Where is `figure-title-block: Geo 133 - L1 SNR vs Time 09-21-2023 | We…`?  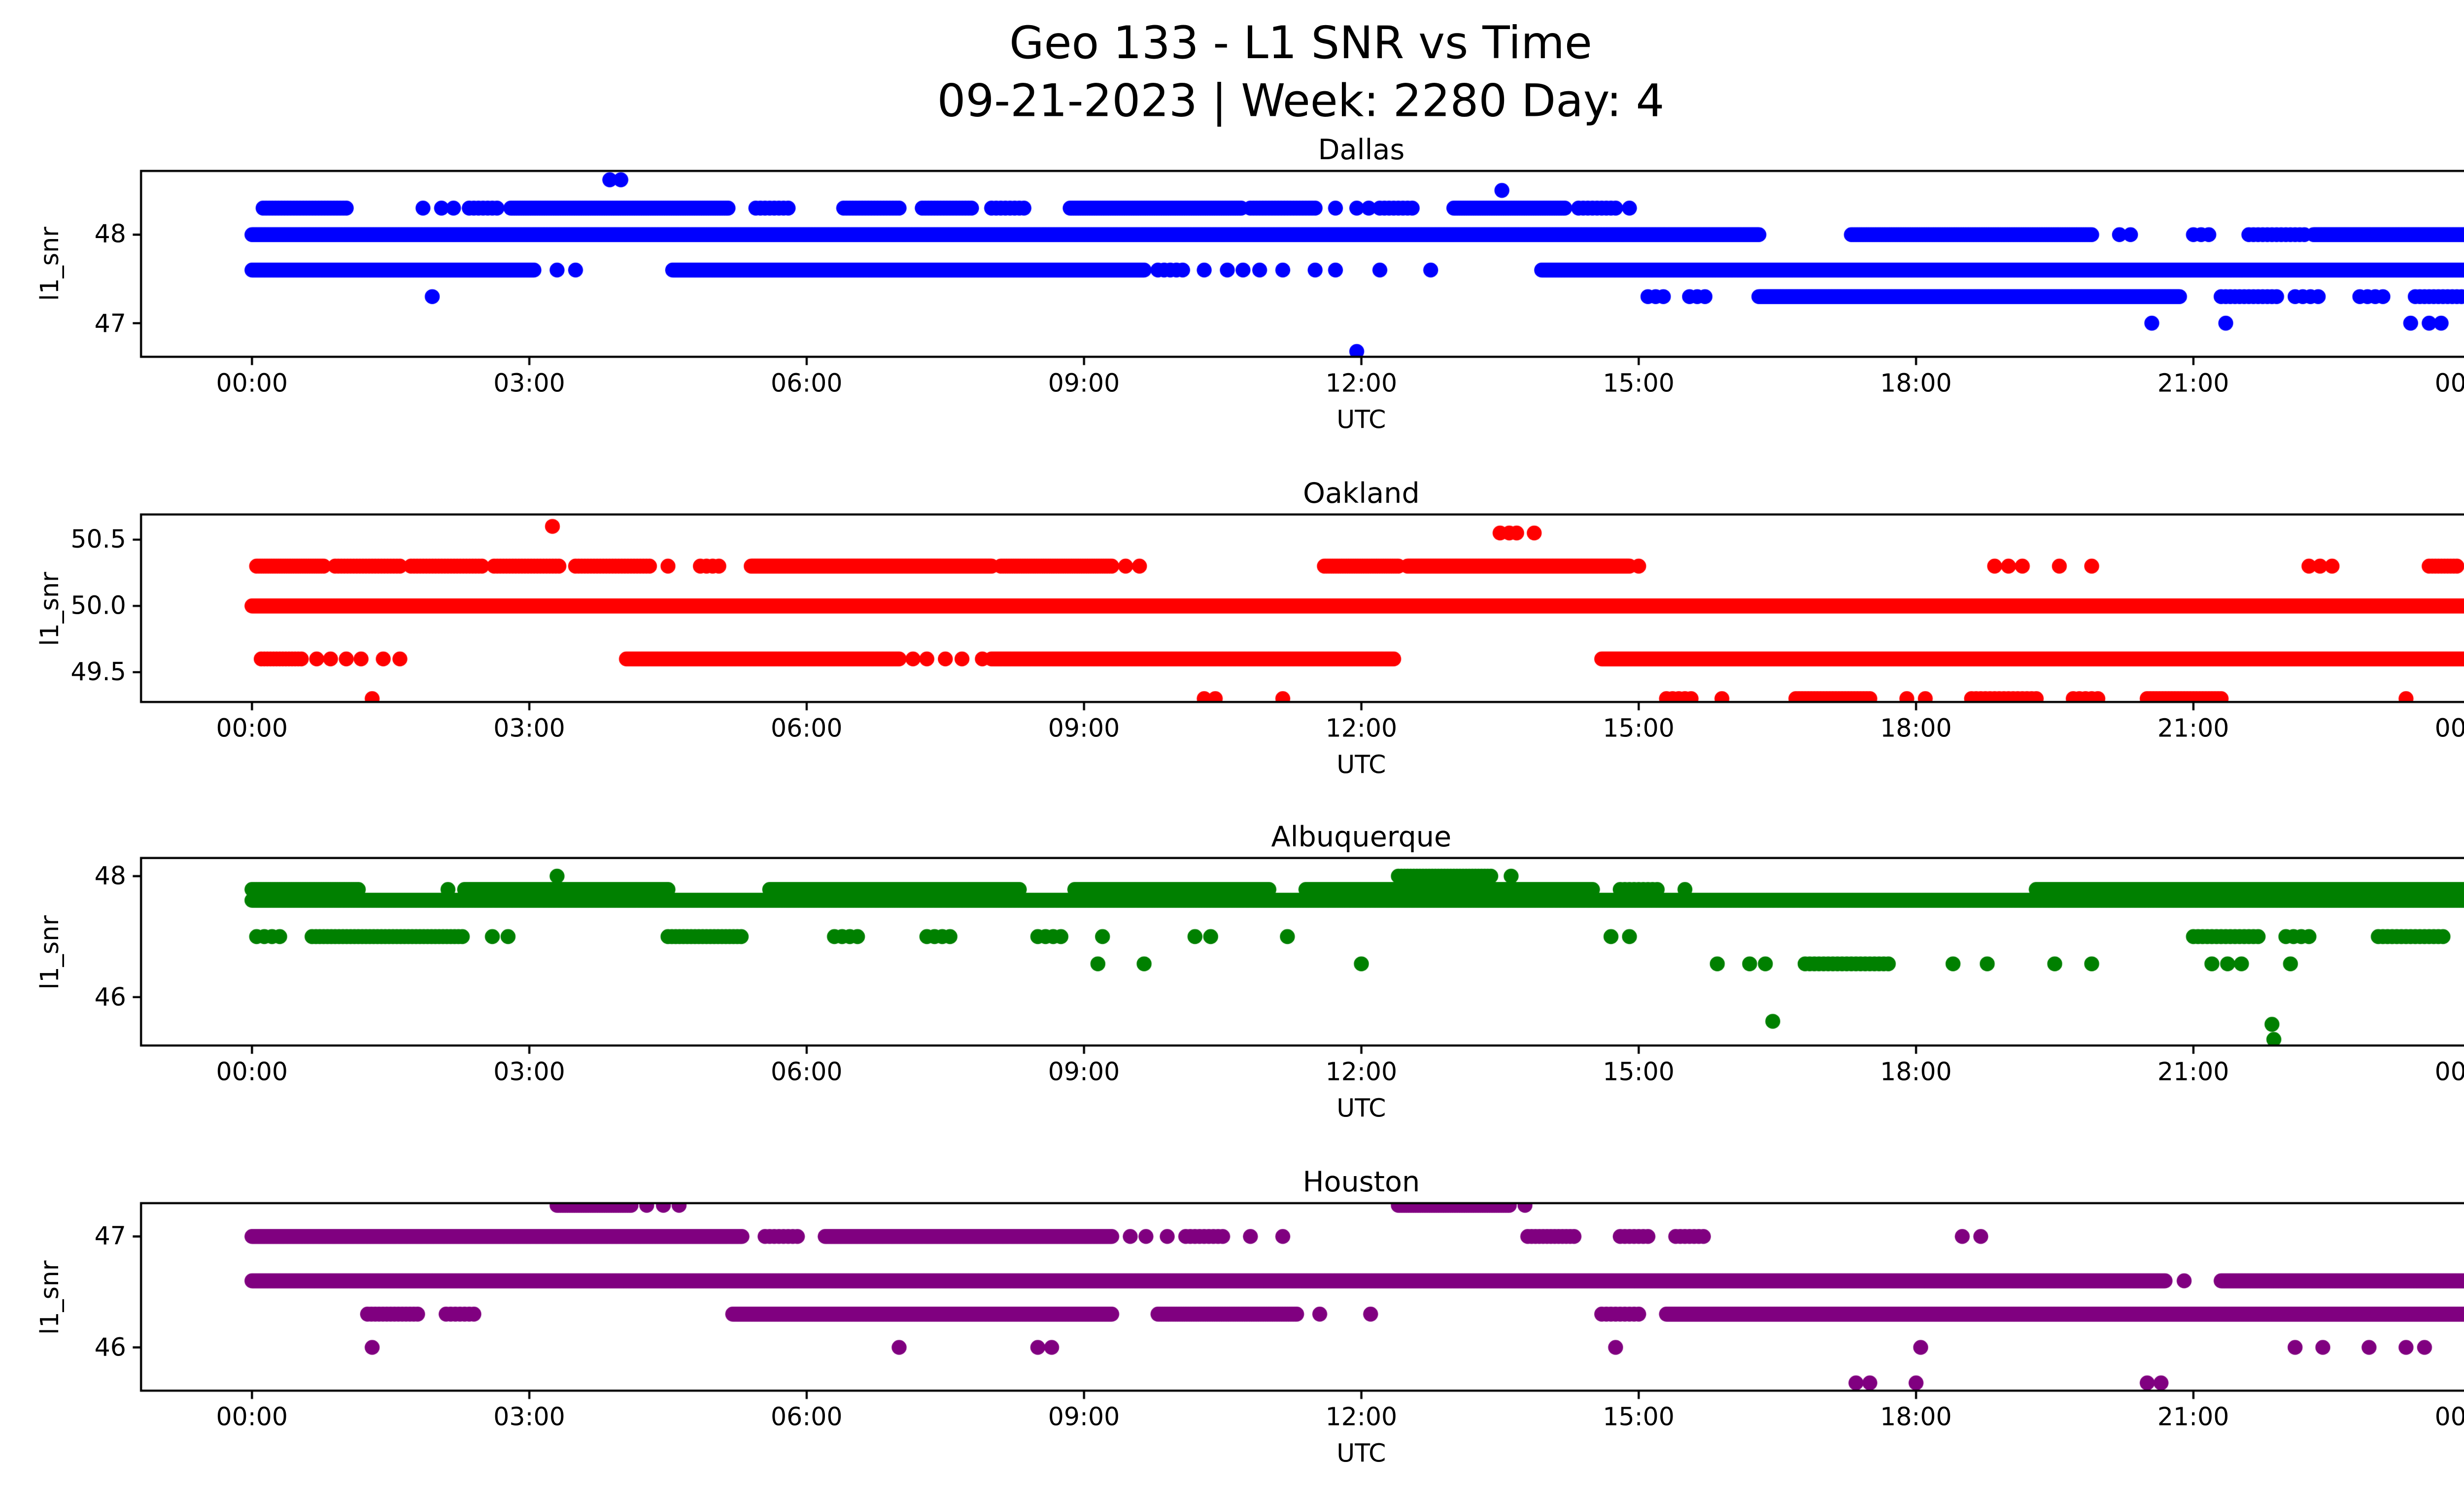 figure-title-block: Geo 133 - L1 SNR vs Time 09-21-2023 | We… is located at coordinates (1232, 73).